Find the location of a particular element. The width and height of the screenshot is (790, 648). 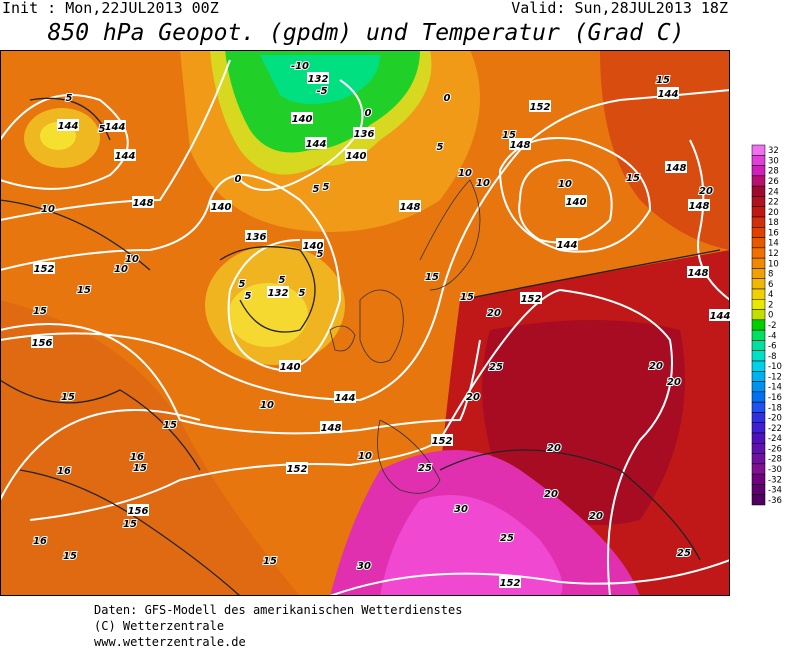

temperature-label: 30 is located at coordinates (364, 566).